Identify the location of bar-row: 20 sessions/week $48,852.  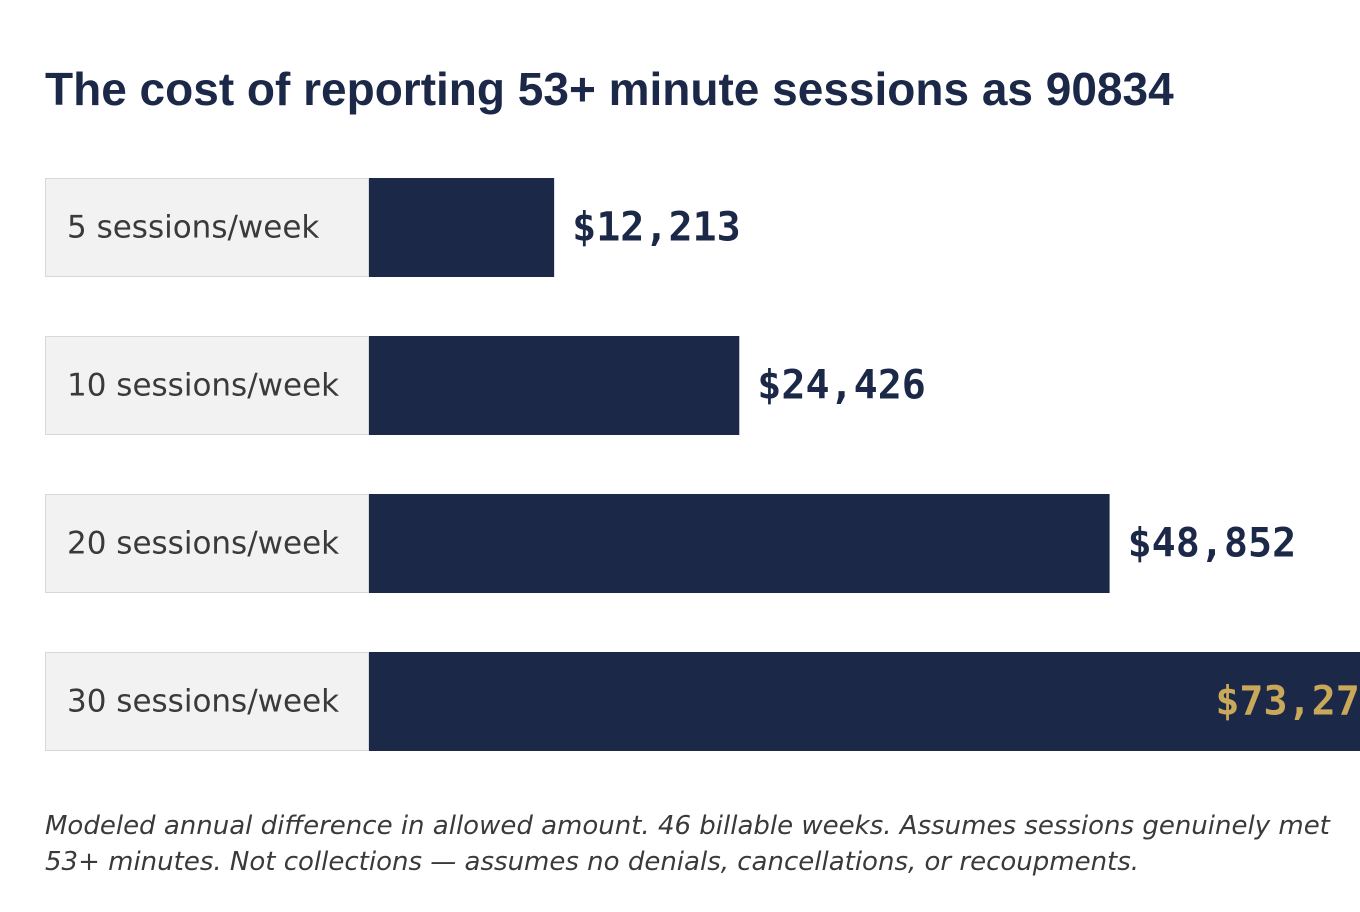
(671, 543).